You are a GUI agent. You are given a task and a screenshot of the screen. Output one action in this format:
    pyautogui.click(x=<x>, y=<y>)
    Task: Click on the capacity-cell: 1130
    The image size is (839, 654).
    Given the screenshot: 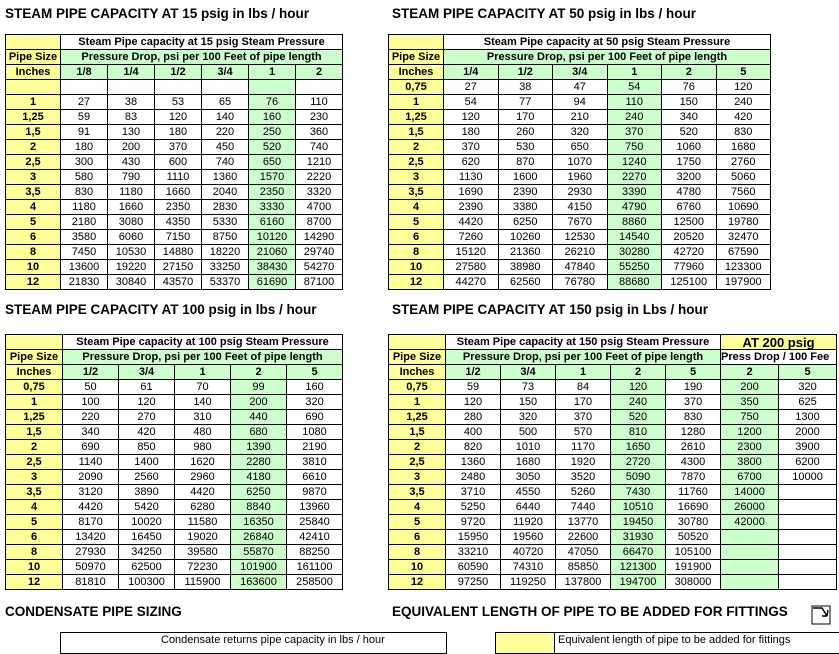 What is the action you would take?
    pyautogui.click(x=471, y=177)
    